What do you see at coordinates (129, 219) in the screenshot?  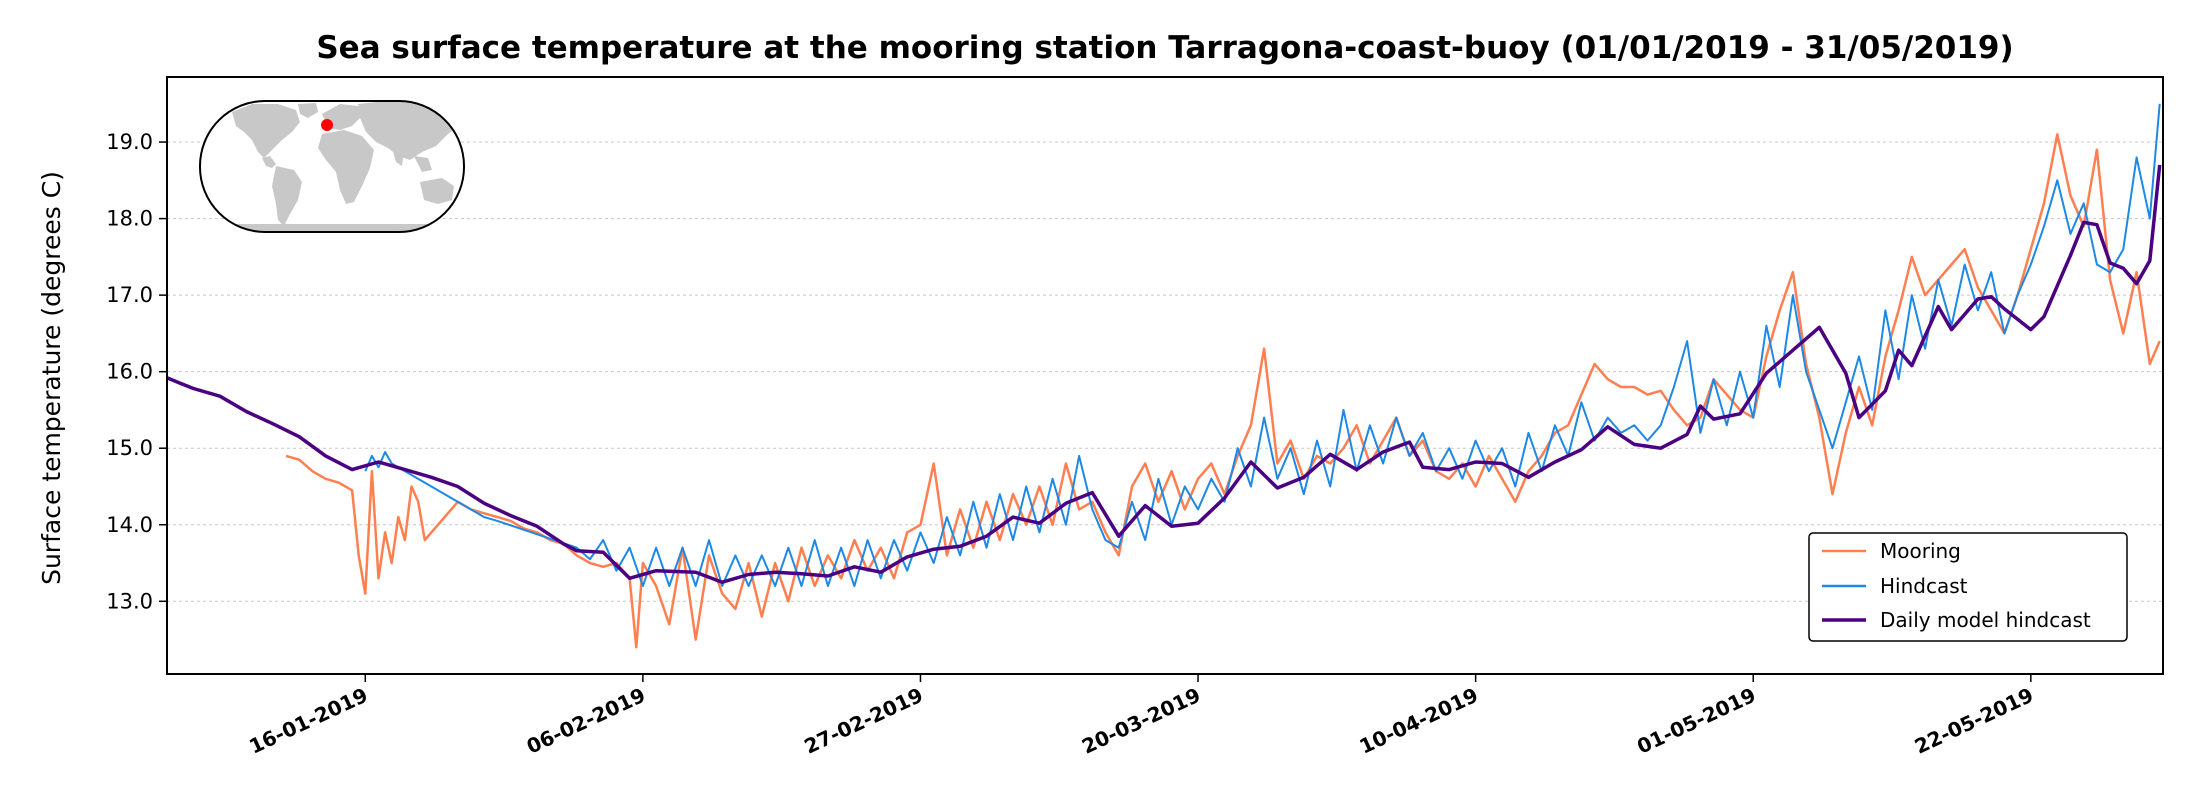 I see `y-tick-label: 18.0` at bounding box center [129, 219].